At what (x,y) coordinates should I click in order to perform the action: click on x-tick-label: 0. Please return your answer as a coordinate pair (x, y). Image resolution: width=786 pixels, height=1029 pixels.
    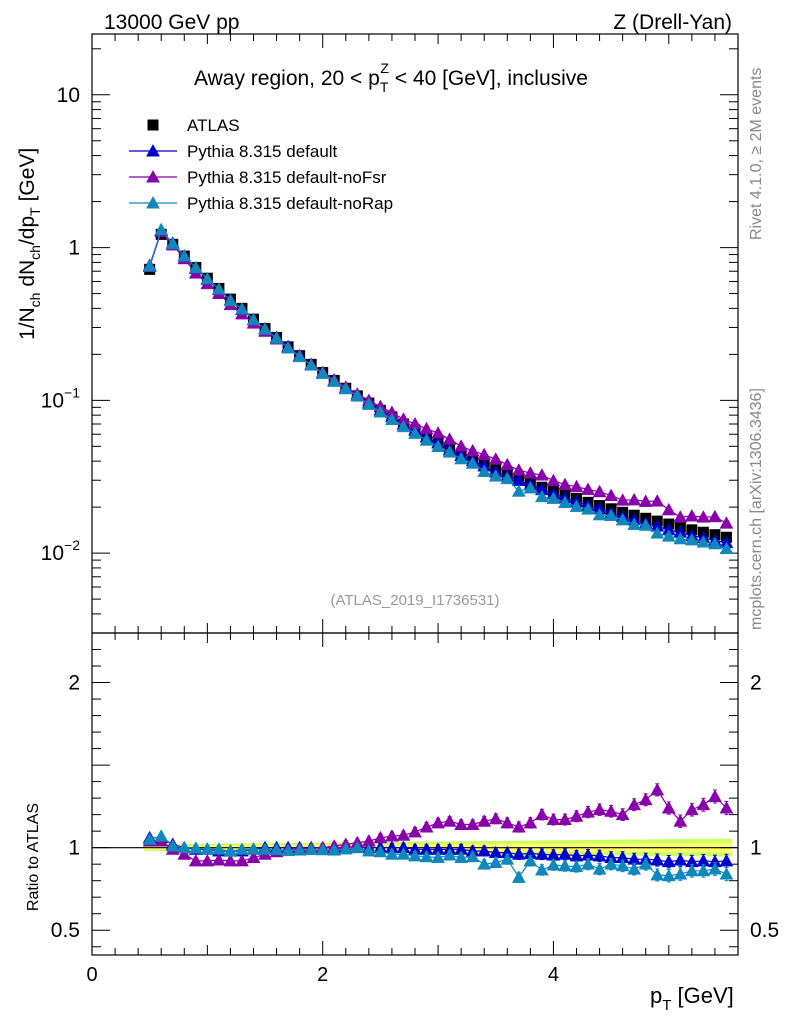
    Looking at the image, I should click on (91, 975).